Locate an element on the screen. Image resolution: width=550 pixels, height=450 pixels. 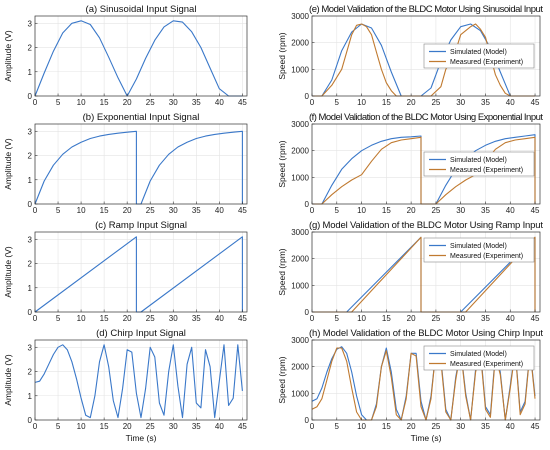
chart-title: (d) Chirp Input Signal is located at coordinates (141, 333).